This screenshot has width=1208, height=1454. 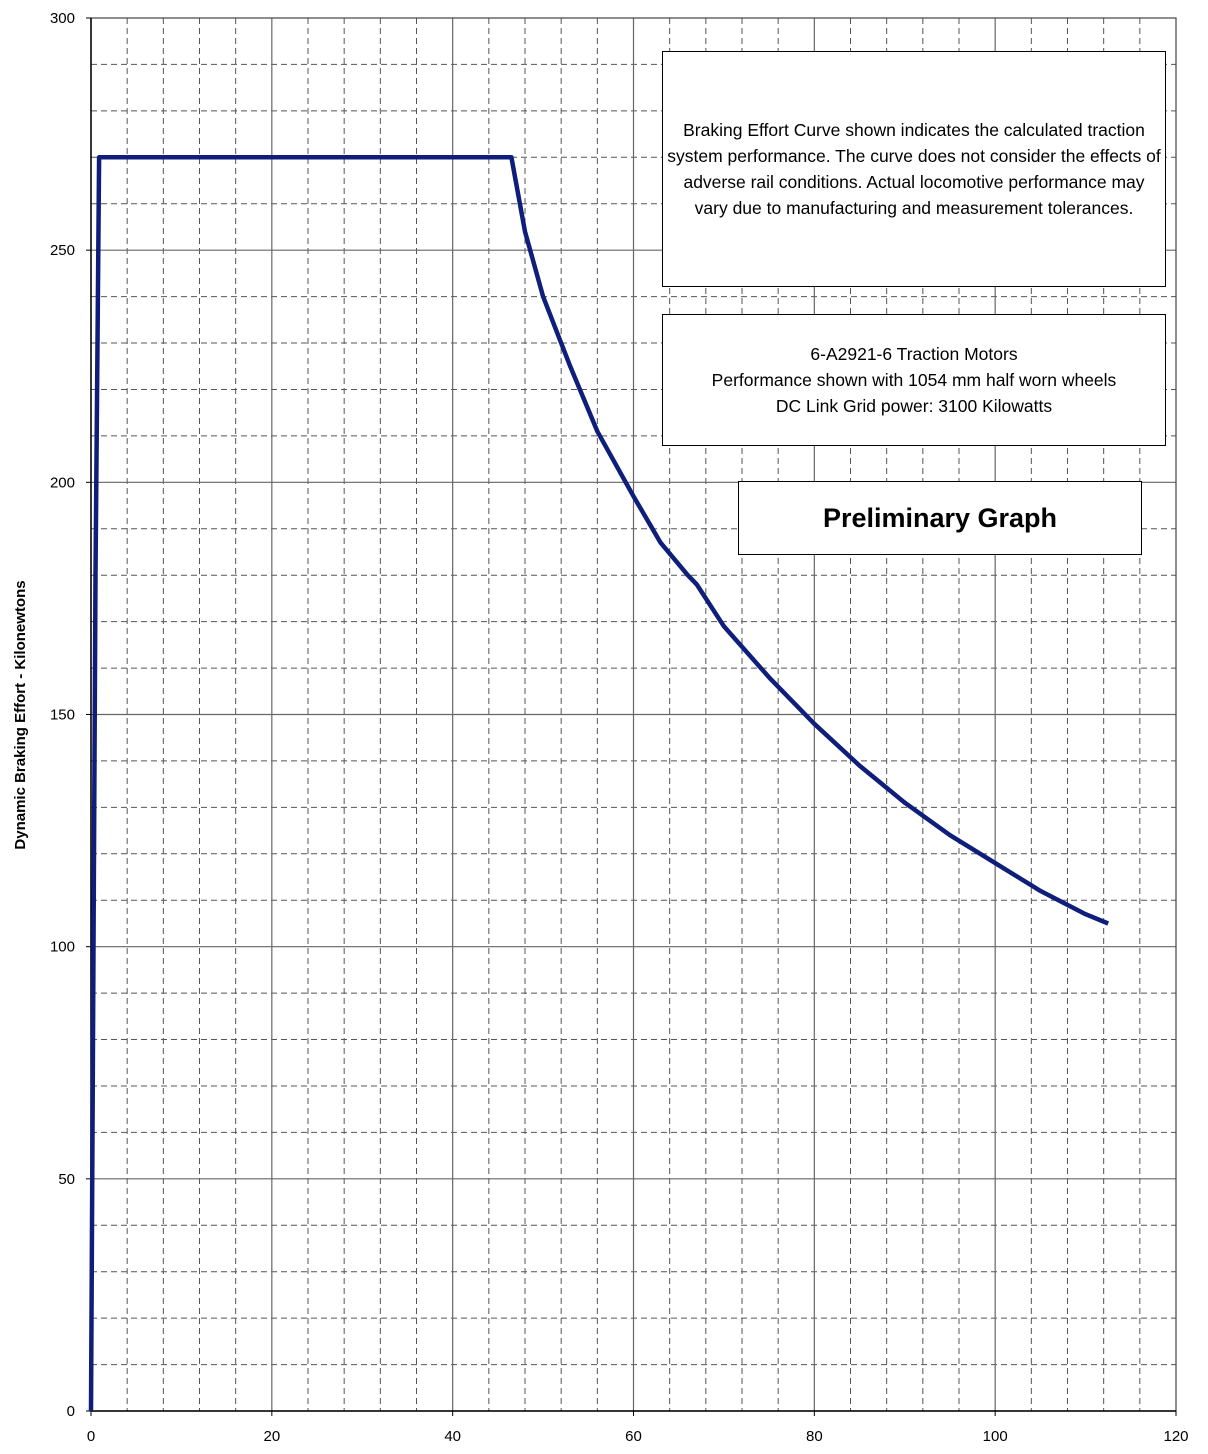 What do you see at coordinates (66, 1179) in the screenshot?
I see `y-tick-label: 50` at bounding box center [66, 1179].